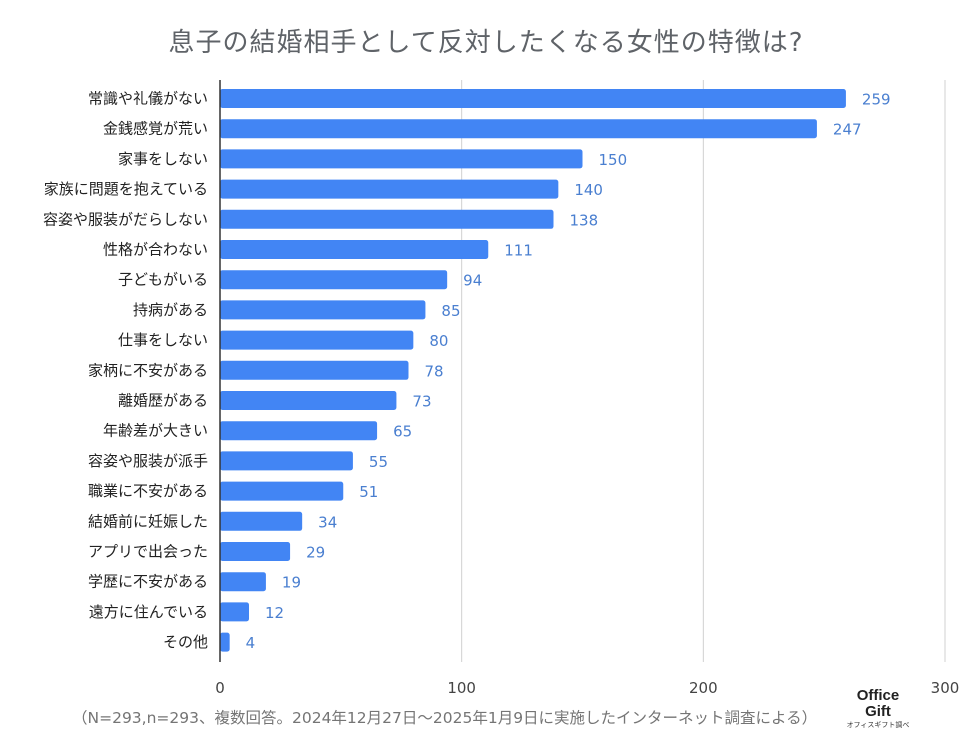  Describe the element at coordinates (148, 582) in the screenshot. I see `category-label: 学歴に不安がある` at that location.